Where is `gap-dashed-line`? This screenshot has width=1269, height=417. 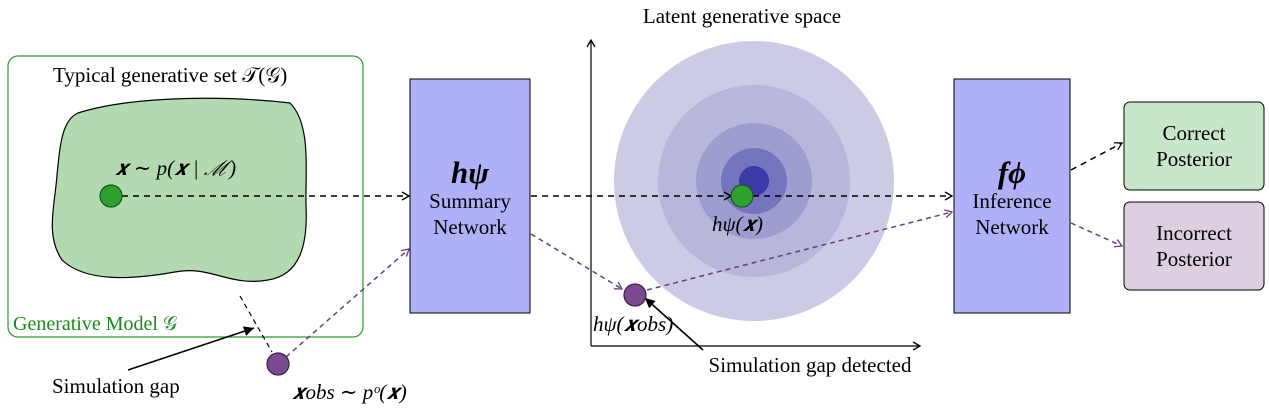
gap-dashed-line is located at coordinates (256, 324).